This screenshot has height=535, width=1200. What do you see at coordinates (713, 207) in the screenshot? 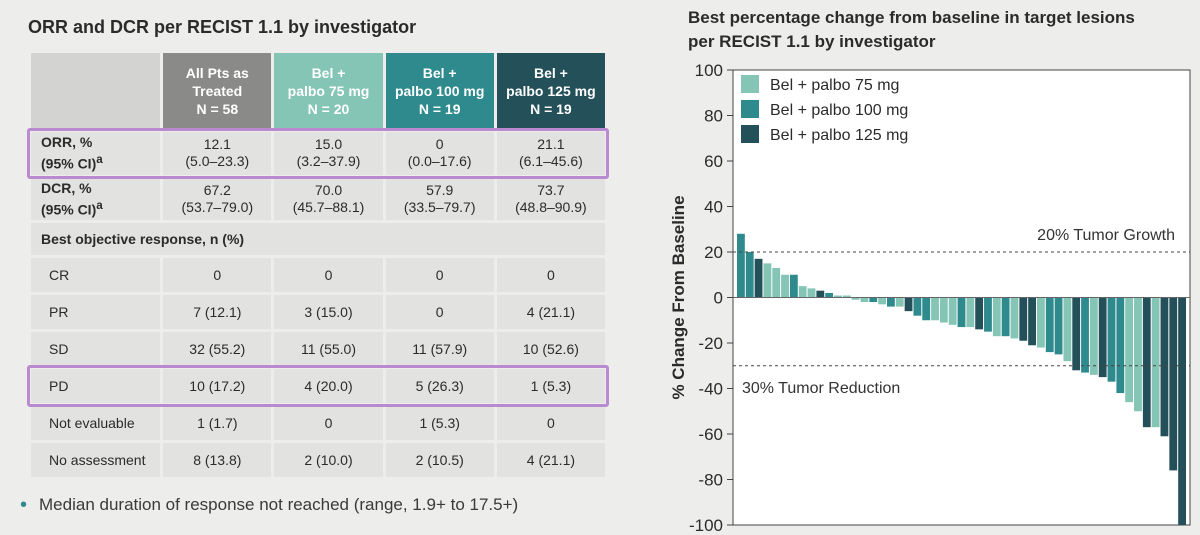
I see `y-tick-label: 40` at bounding box center [713, 207].